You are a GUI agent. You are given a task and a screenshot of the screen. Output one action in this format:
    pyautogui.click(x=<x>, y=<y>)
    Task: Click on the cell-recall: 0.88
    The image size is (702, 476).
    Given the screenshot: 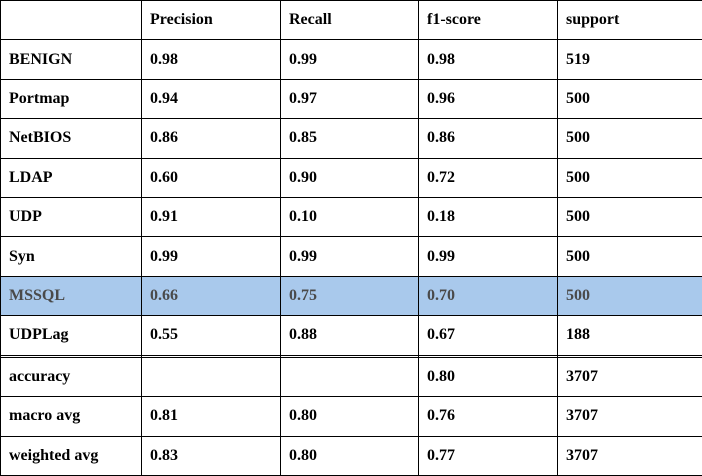 What is the action you would take?
    pyautogui.click(x=349, y=335)
    